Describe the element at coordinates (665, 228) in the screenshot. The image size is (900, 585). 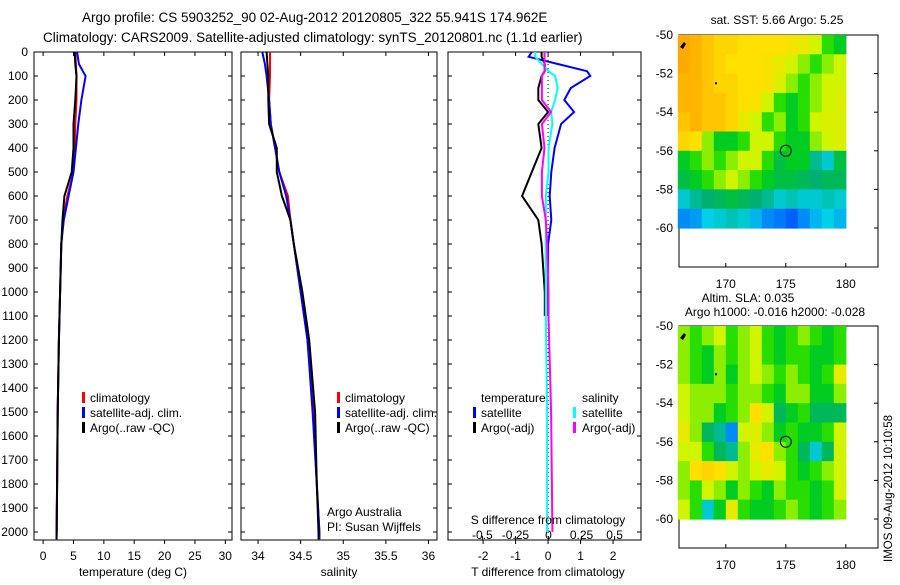
I see `sst-map-lat-tick-label: -60` at that location.